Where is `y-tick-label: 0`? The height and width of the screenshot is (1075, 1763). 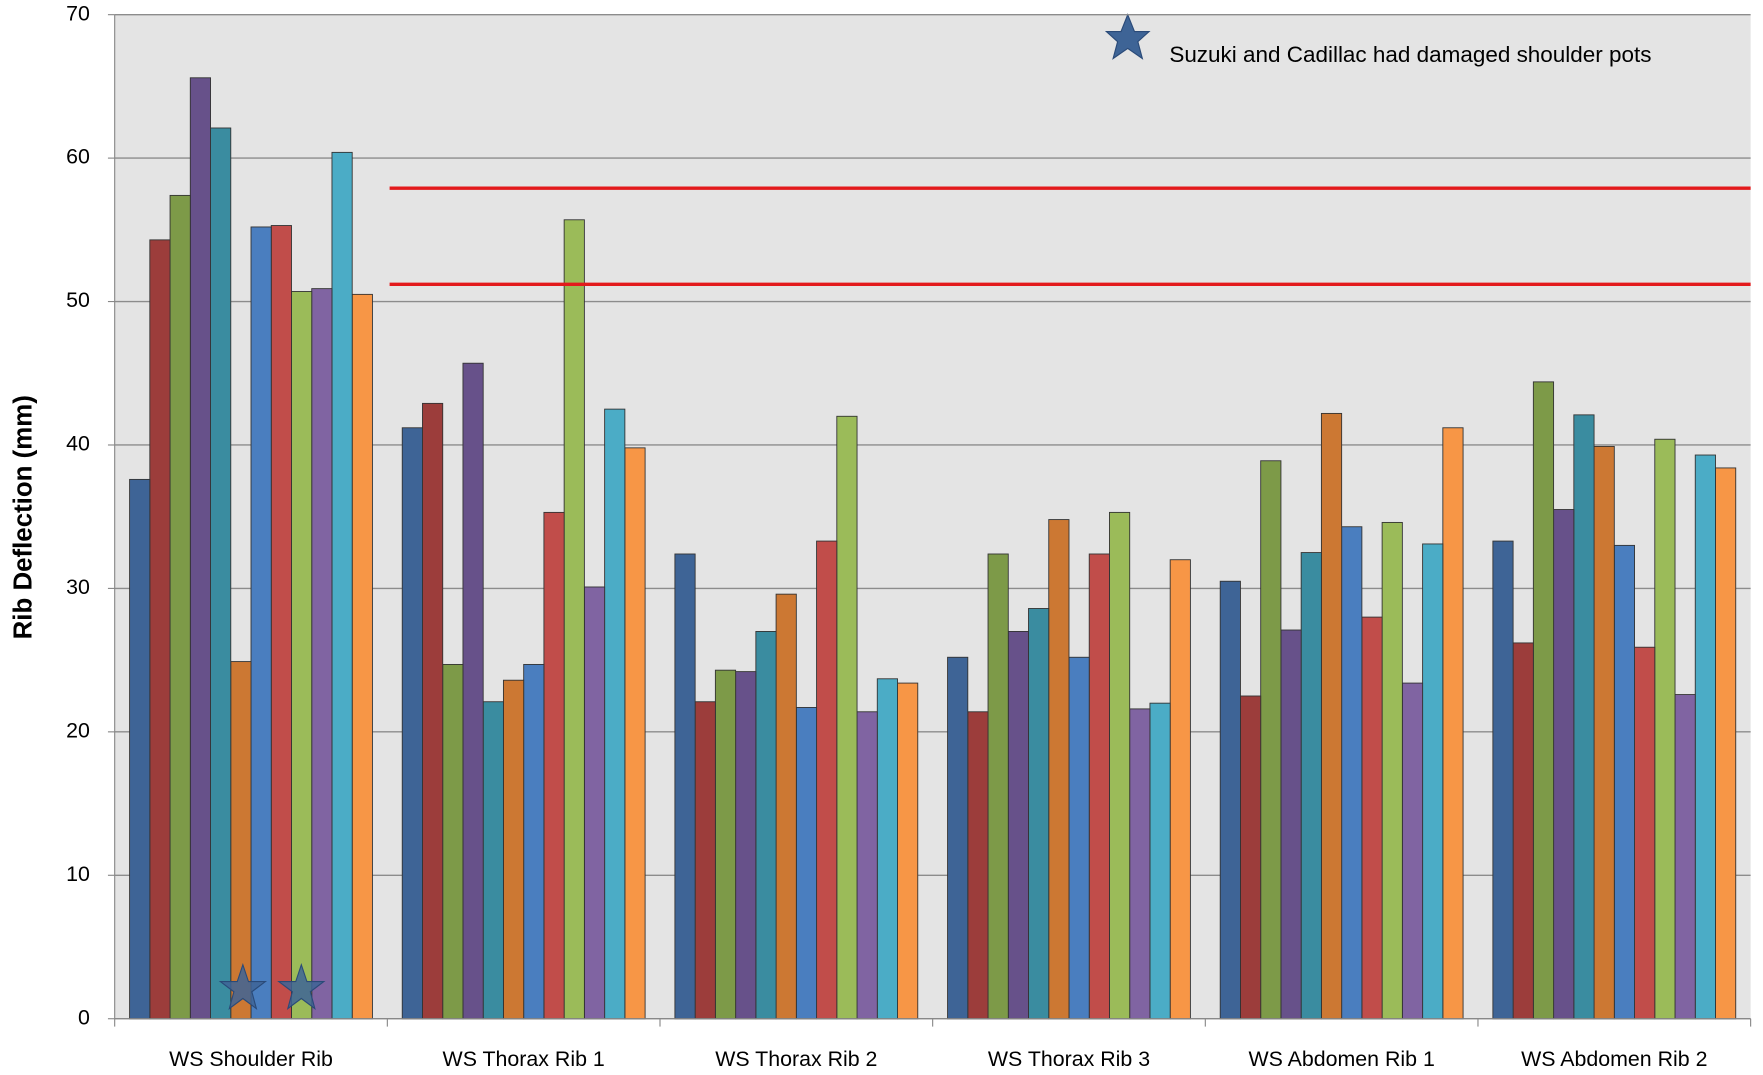 y-tick-label: 0 is located at coordinates (84, 1017).